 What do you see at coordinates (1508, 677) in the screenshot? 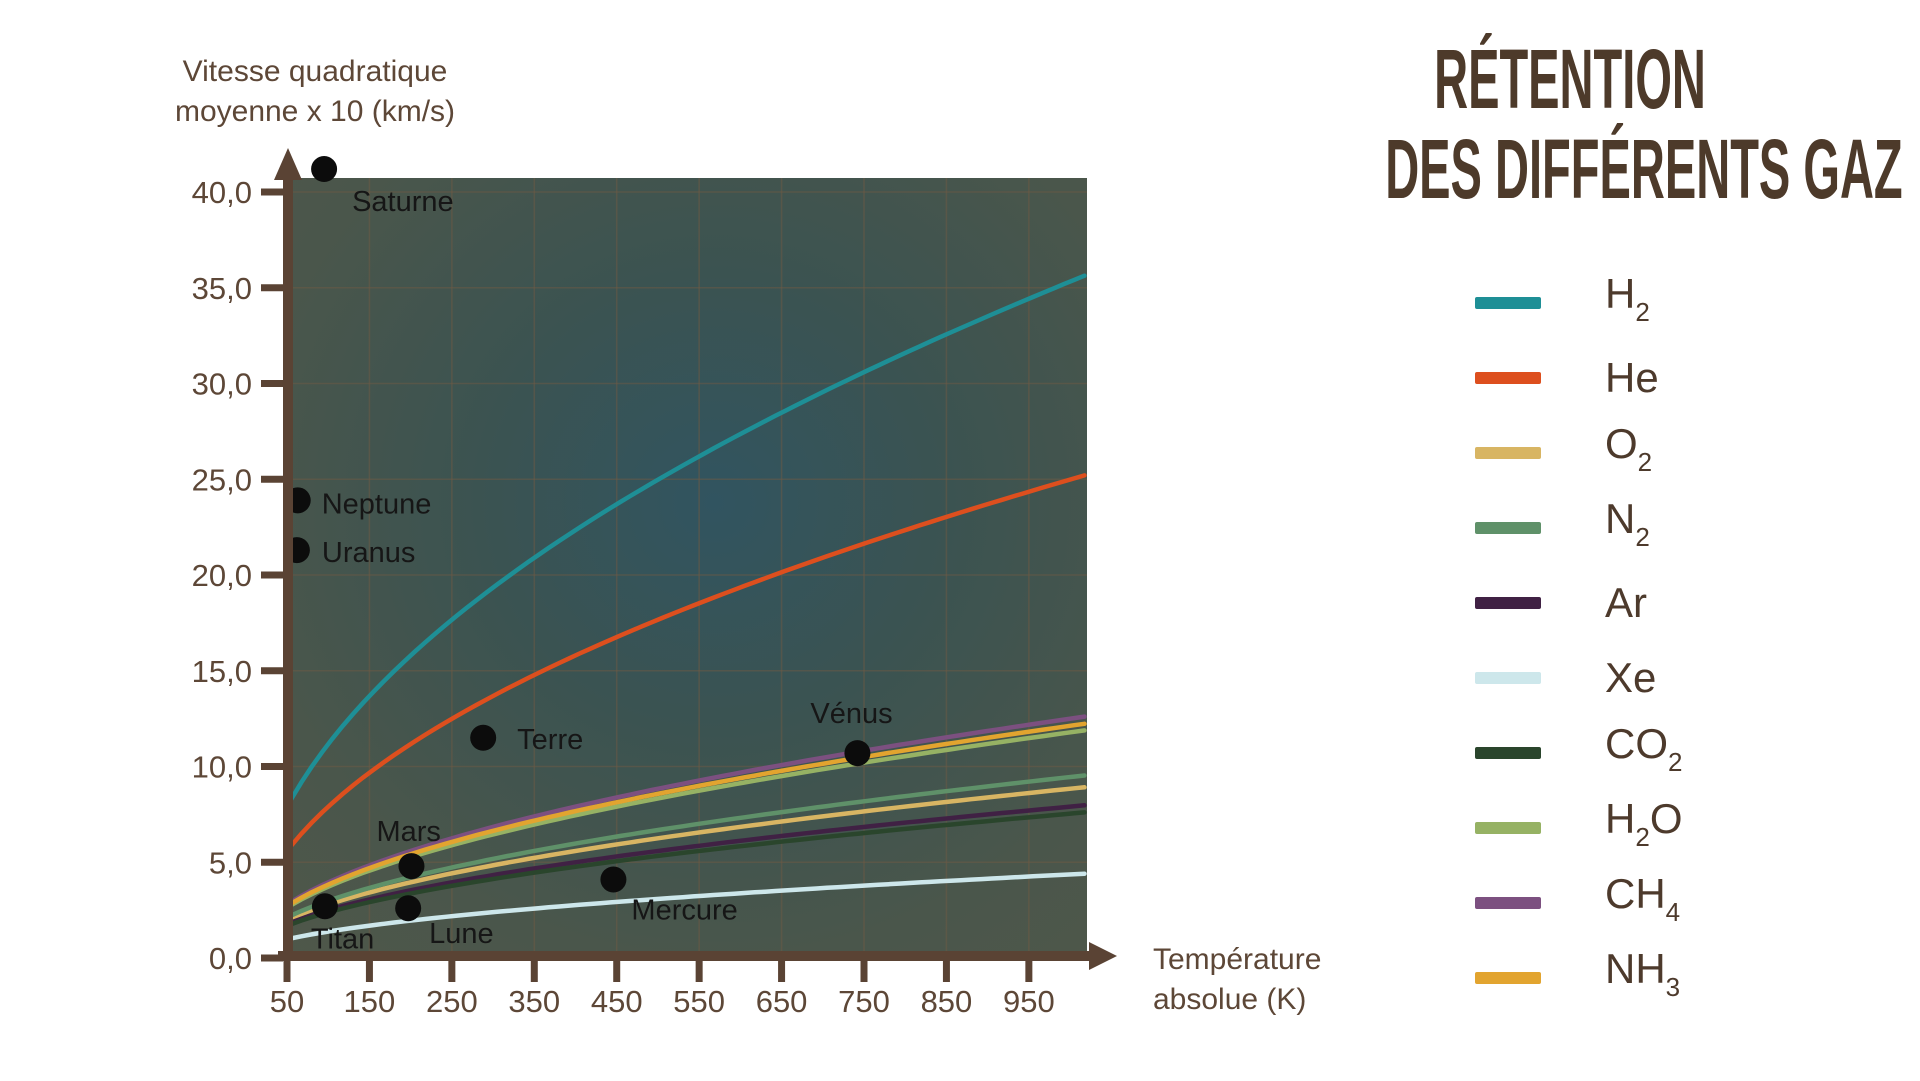
I see `legend-swatch-xe` at bounding box center [1508, 677].